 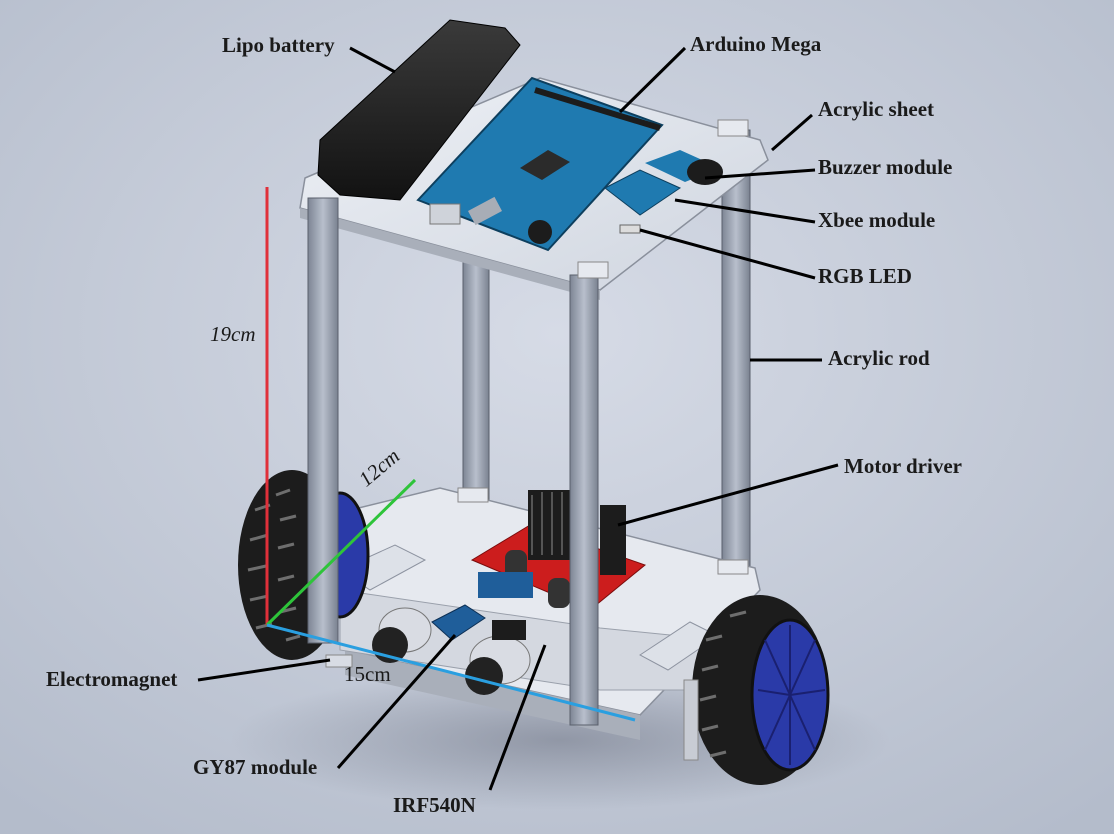 What do you see at coordinates (509, 630) in the screenshot?
I see `irf540n-mosfet` at bounding box center [509, 630].